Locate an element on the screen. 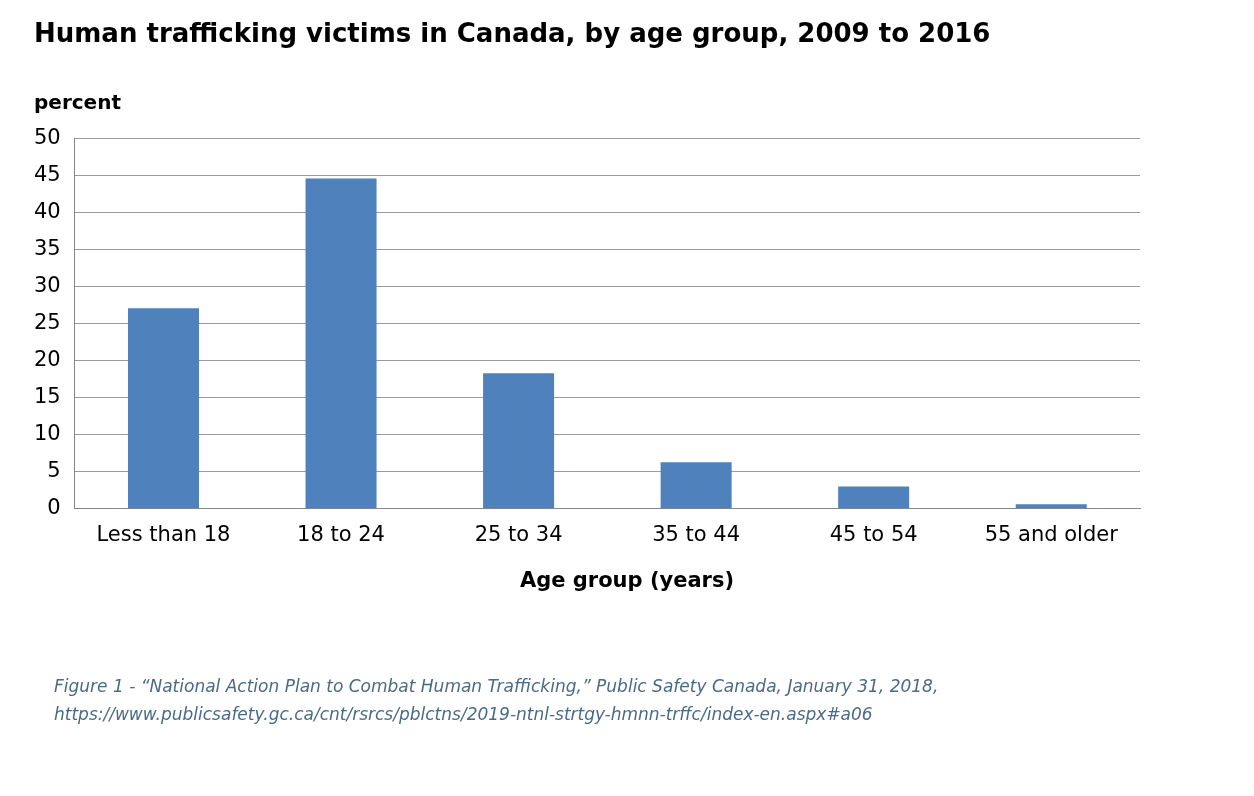 Image resolution: width=1254 pixels, height=796 pixels. y-tick-label: 40 is located at coordinates (47, 211).